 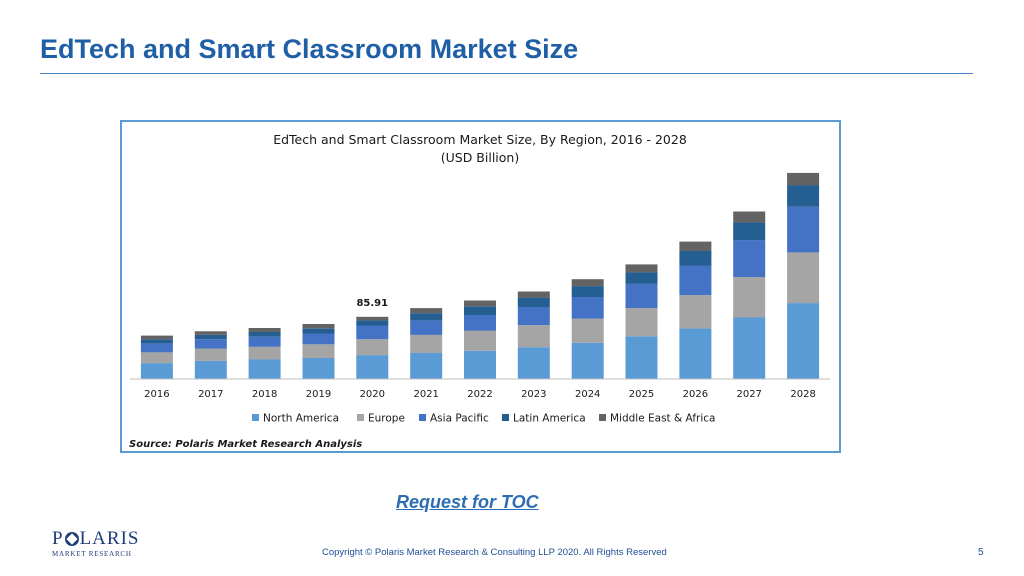 I want to click on x-tick-label: 2025, so click(x=641, y=394).